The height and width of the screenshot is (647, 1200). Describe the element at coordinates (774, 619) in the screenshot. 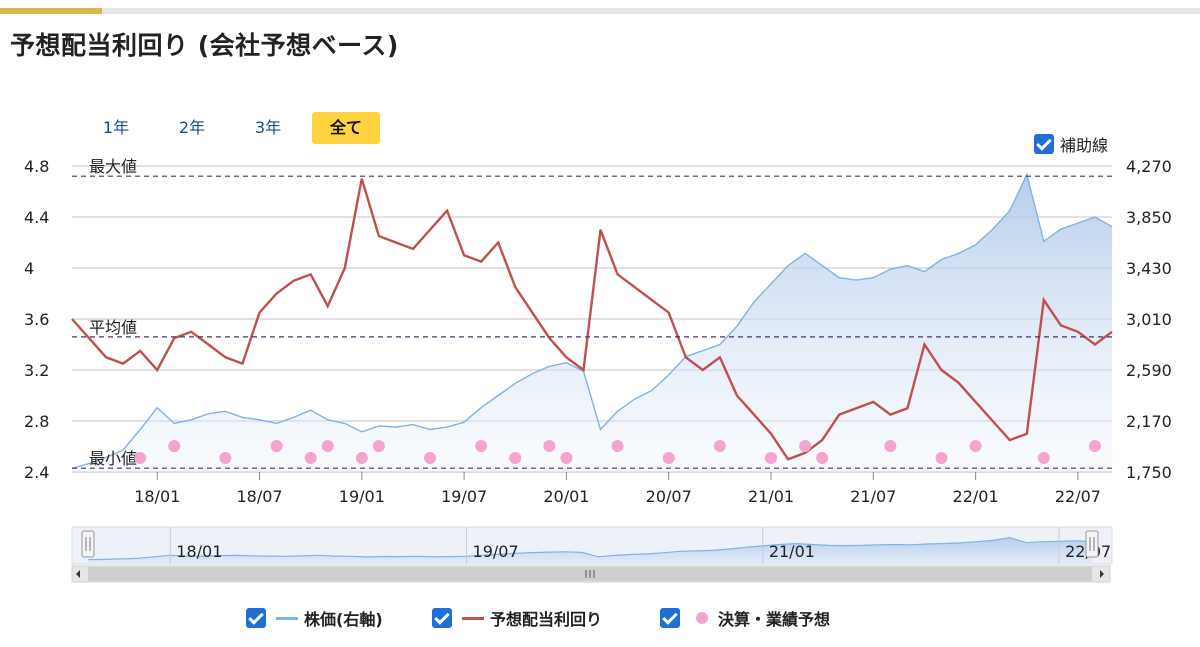

I see `legend-earnings-label: 決算・業績予想` at that location.